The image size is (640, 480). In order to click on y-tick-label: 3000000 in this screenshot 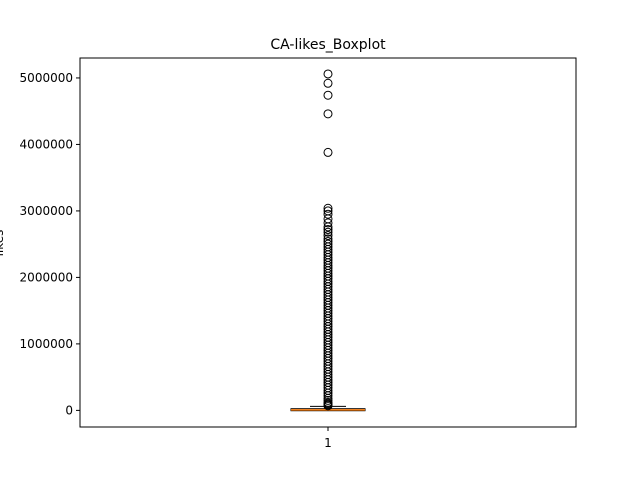, I will do `click(46, 211)`.